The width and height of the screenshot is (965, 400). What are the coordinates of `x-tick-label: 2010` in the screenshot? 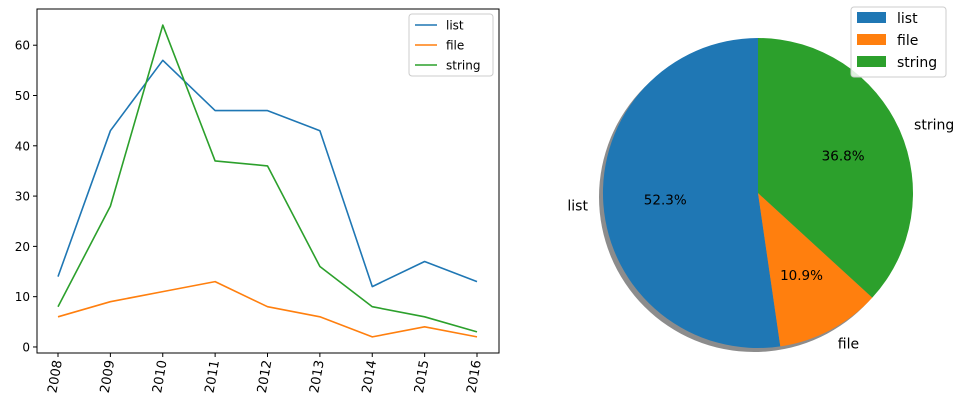 It's located at (160, 376).